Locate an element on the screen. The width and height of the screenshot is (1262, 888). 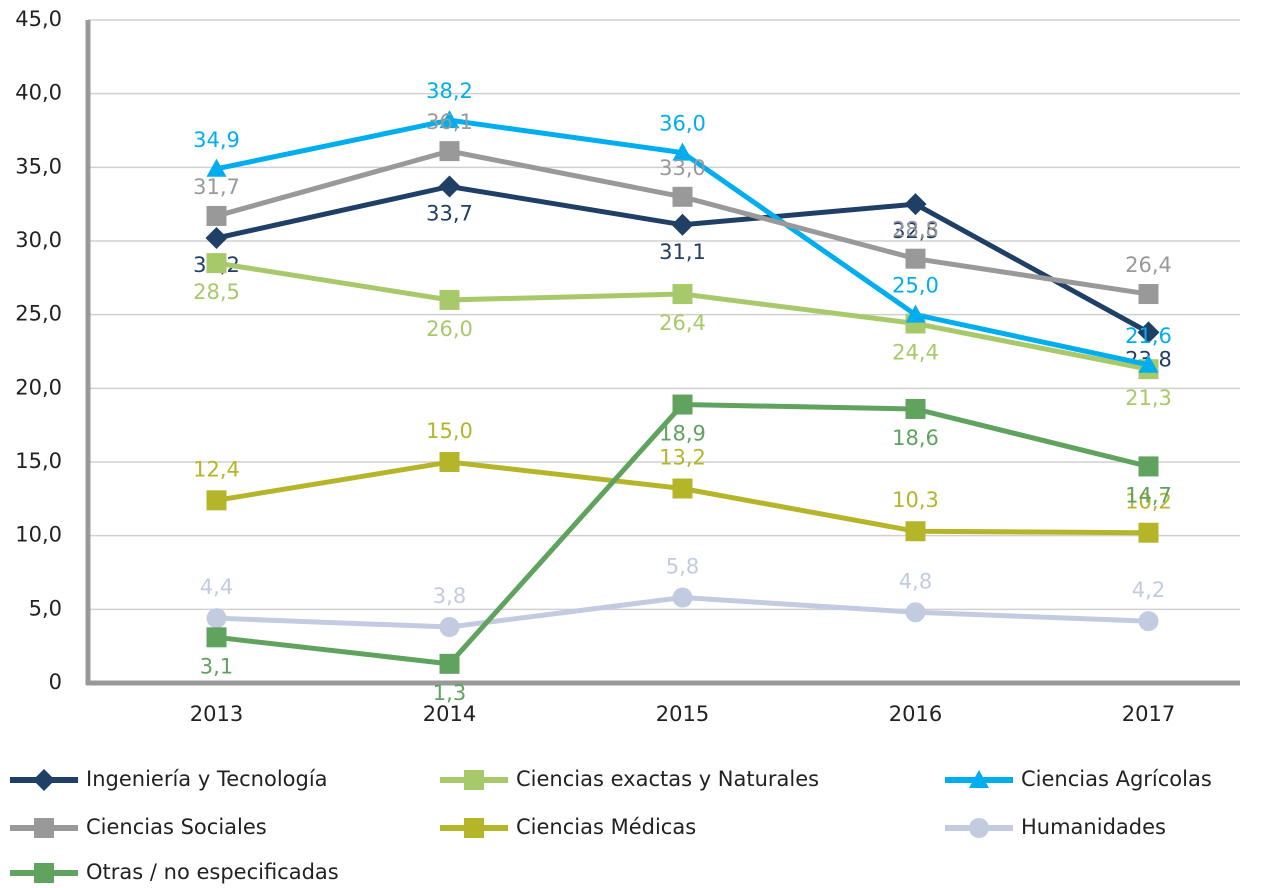
legend-label: Humanidades is located at coordinates (1093, 827).